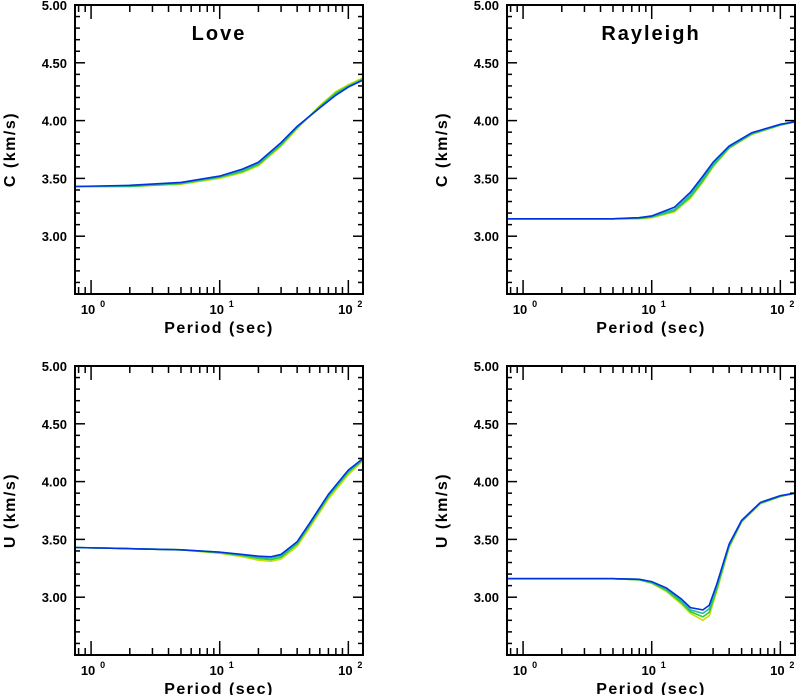 Image resolution: width=797 pixels, height=695 pixels. I want to click on chart-title: Love, so click(219, 34).